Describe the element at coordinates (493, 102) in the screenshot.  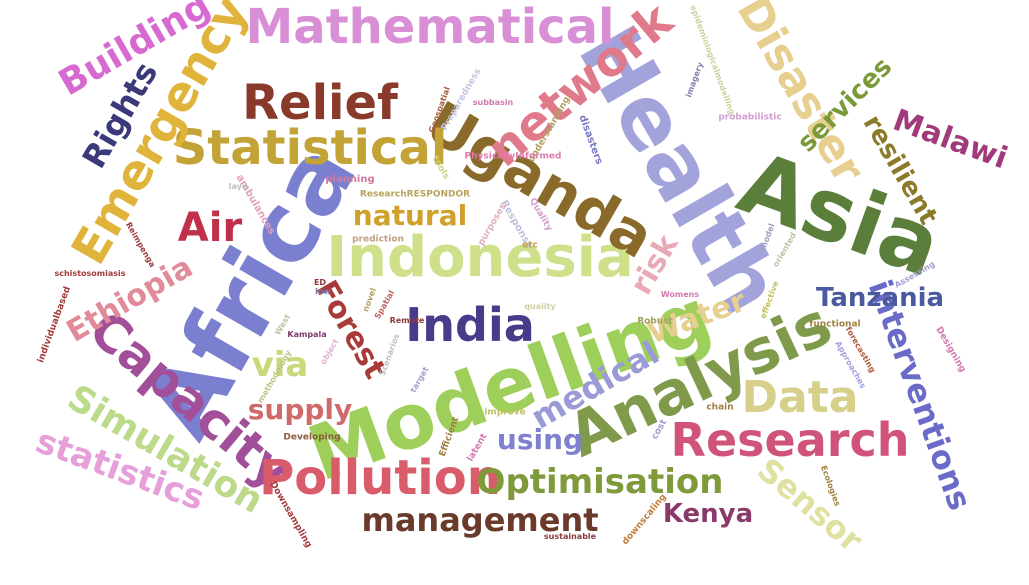
I see `word-subbasin: subbasin` at that location.